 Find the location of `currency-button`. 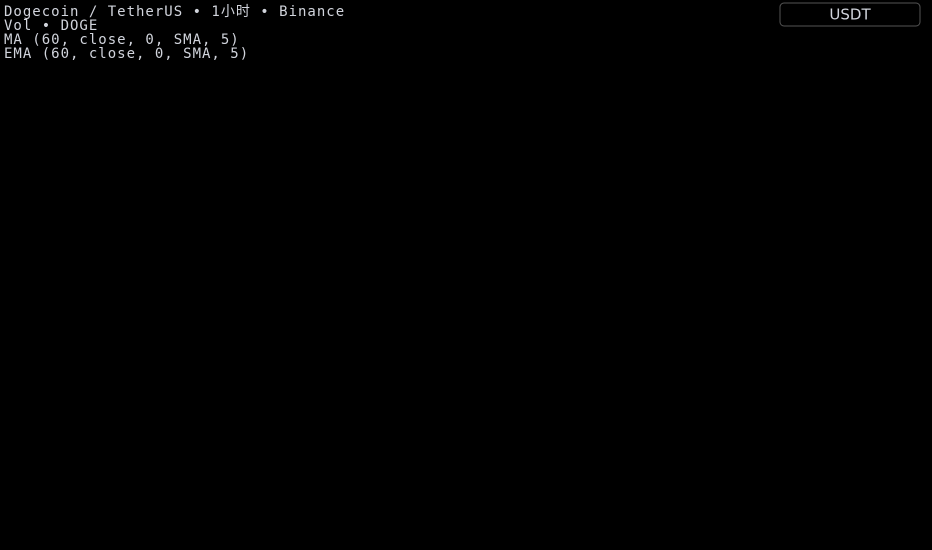

currency-button is located at coordinates (850, 14).